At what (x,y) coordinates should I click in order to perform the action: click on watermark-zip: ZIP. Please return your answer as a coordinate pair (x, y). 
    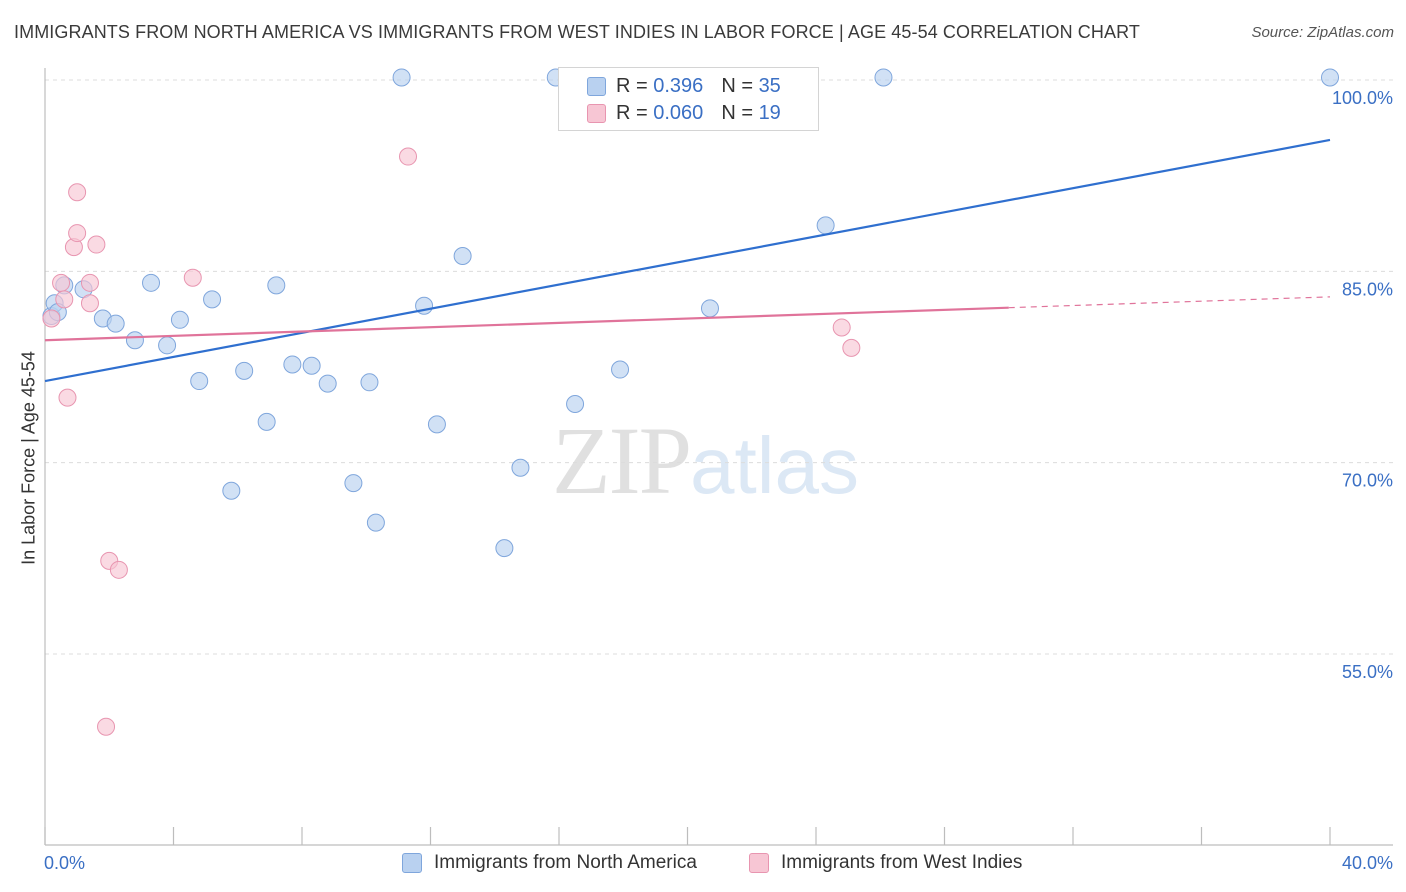
    Looking at the image, I should click on (622, 460).